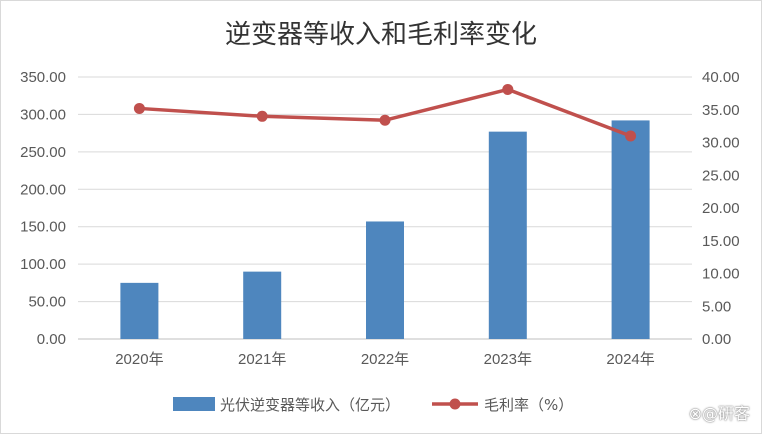 This screenshot has height=434, width=762. Describe the element at coordinates (43, 77) in the screenshot. I see `left-axis-tick-label: 350.00` at that location.